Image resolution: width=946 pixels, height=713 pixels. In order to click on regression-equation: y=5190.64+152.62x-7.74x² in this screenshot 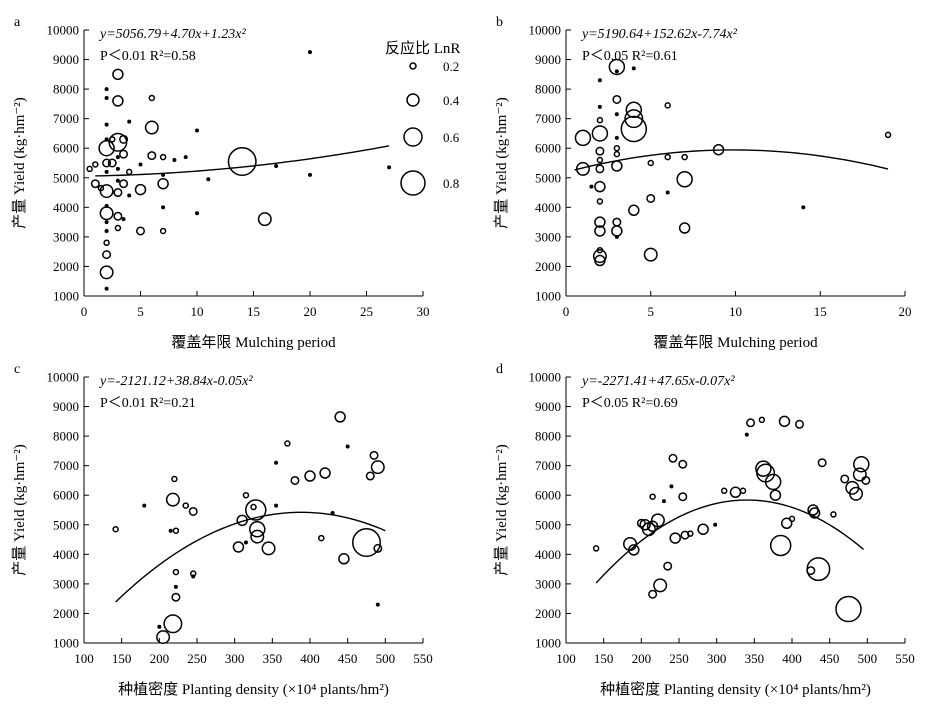, I will do `click(659, 34)`.